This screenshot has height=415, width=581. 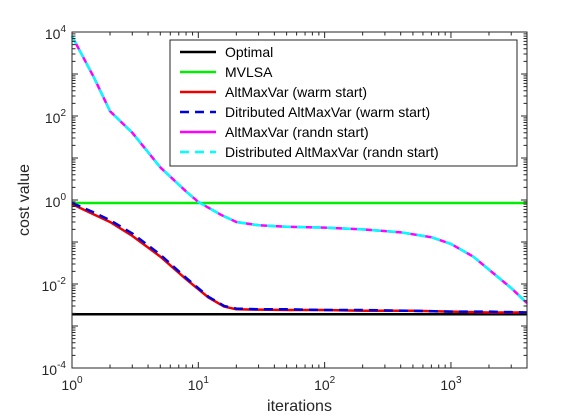 I want to click on y-axis-label: cost value, so click(x=24, y=200).